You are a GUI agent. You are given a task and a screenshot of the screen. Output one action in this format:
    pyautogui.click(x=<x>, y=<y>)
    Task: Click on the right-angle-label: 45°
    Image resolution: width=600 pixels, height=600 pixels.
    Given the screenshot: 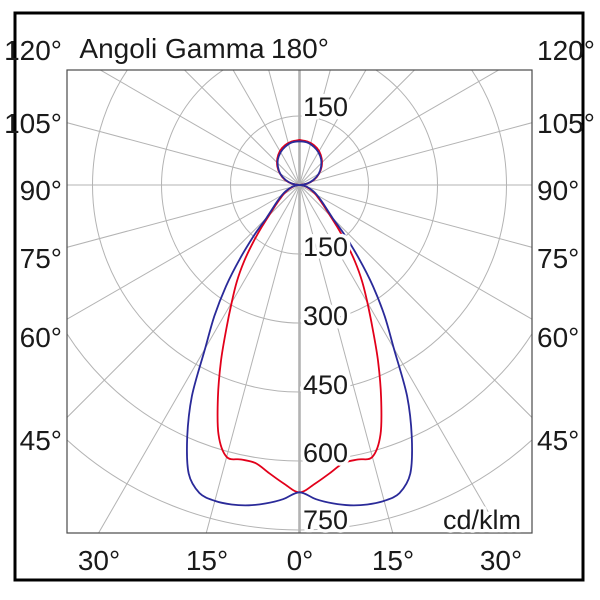 What is the action you would take?
    pyautogui.click(x=558, y=440)
    